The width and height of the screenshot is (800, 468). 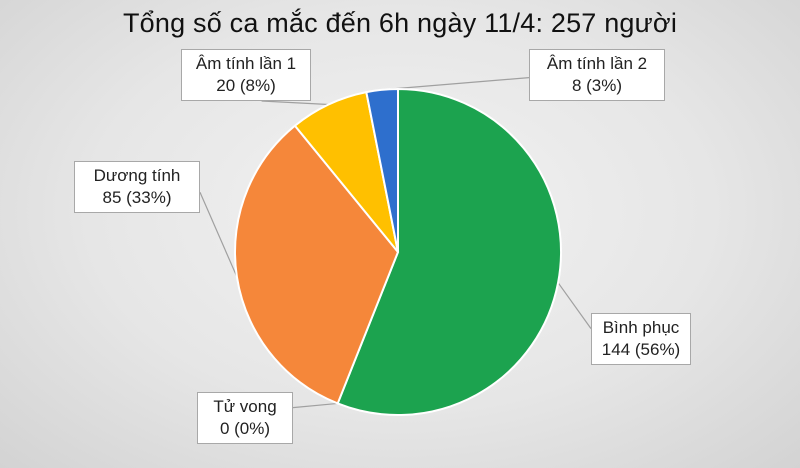 What do you see at coordinates (137, 187) in the screenshot?
I see `label-duong-tinh: Dương tính 85 (33%)` at bounding box center [137, 187].